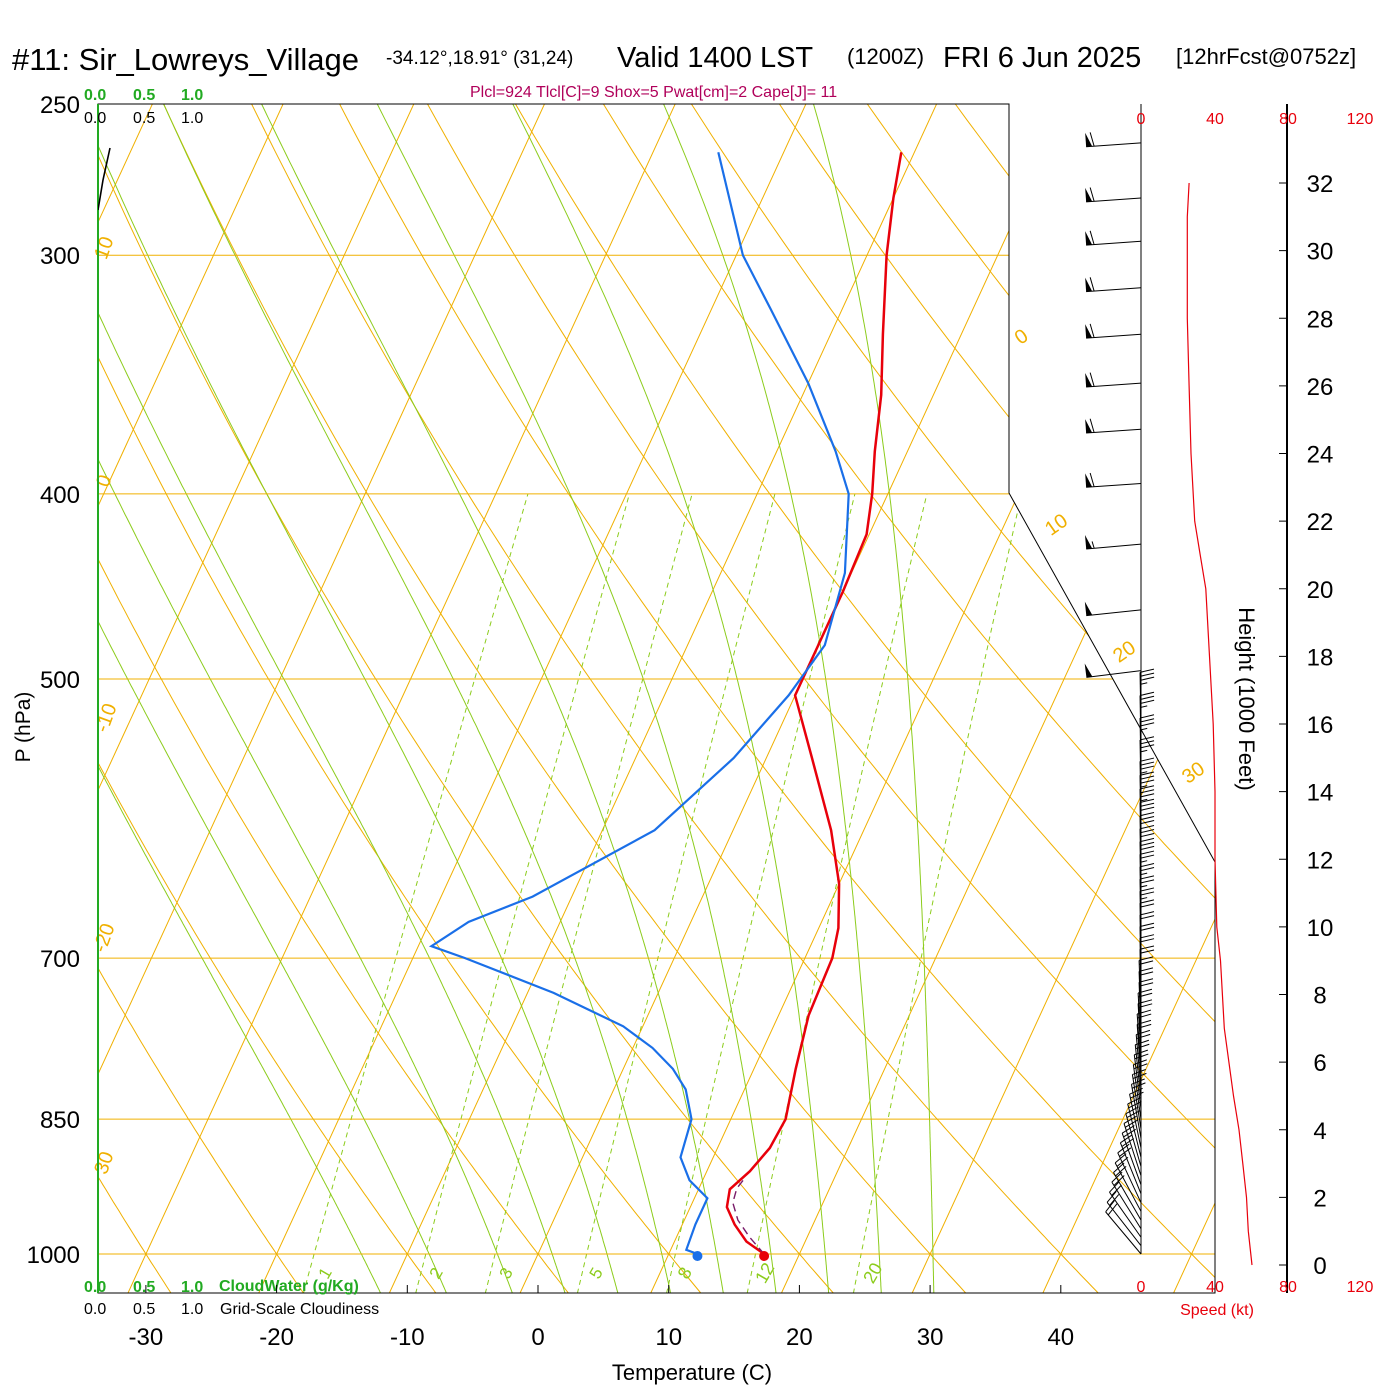  What do you see at coordinates (1215, 119) in the screenshot?
I see `speed-top-40: 40` at bounding box center [1215, 119].